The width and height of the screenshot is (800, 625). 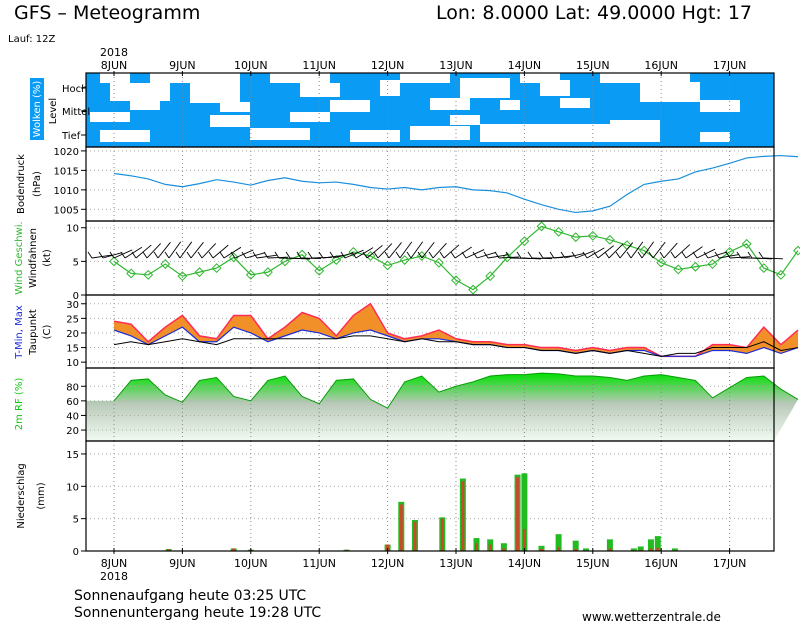 I want to click on cloud-ylabel: Wolken (%), so click(x=37, y=109).